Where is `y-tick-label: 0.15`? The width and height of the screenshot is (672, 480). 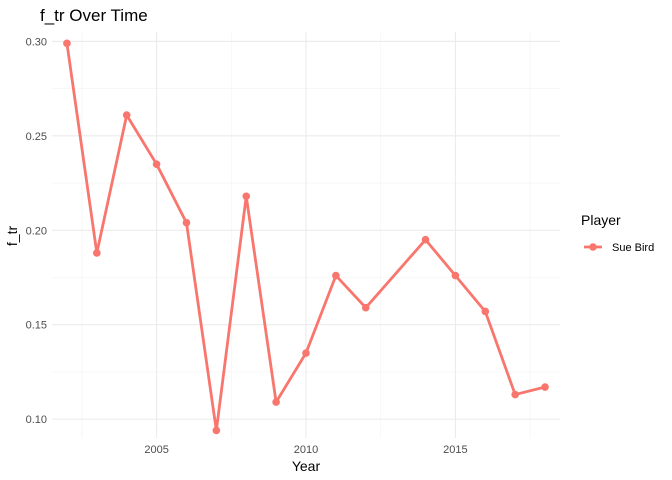
y-tick-label: 0.15 is located at coordinates (36, 326).